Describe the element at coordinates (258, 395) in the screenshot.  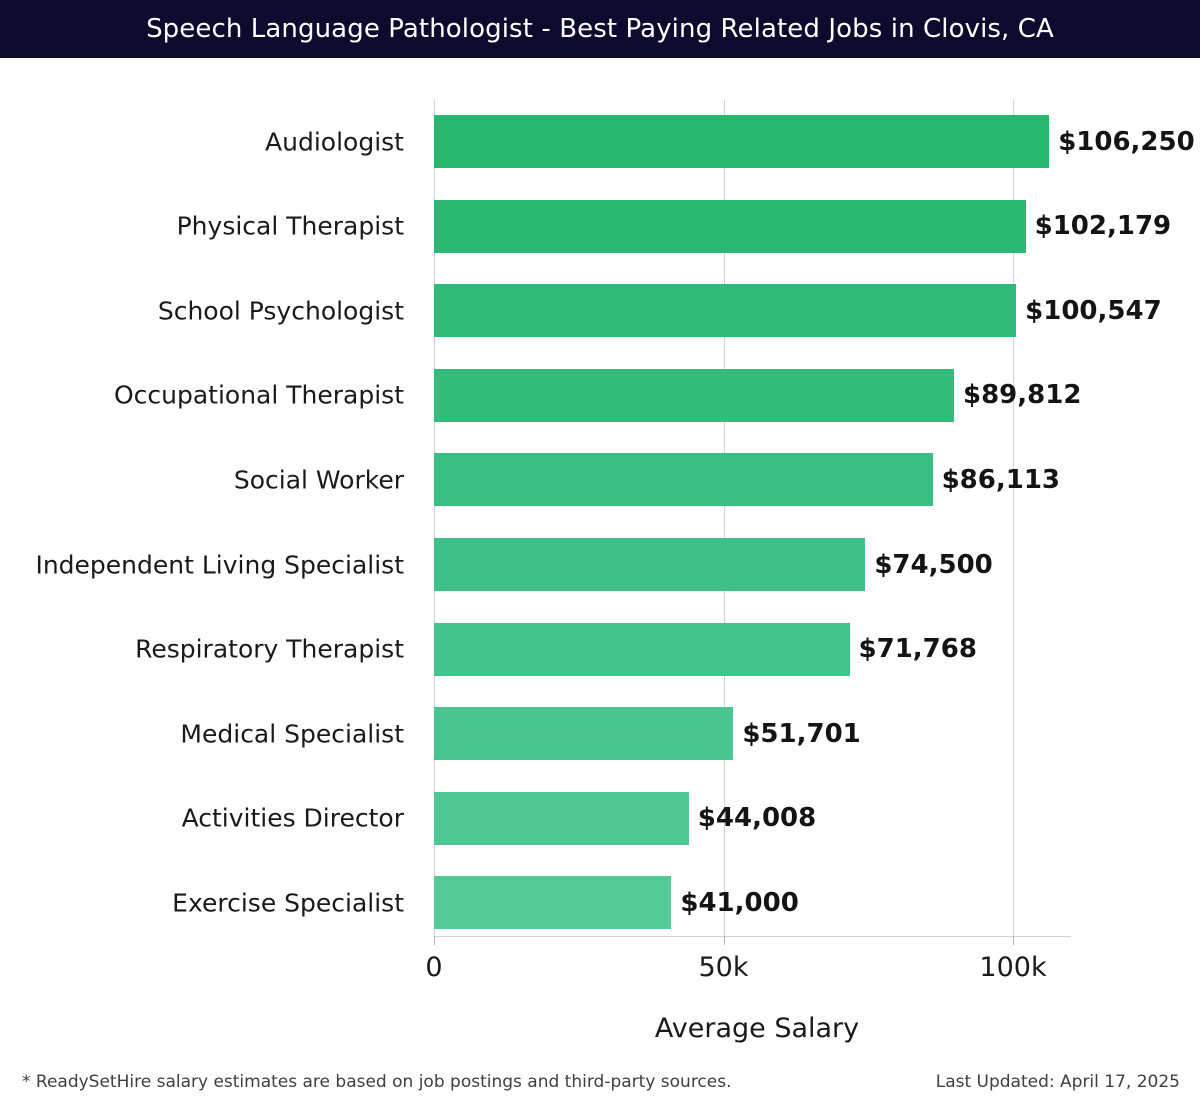
I see `bar-category-label: Occupational Therapist` at that location.